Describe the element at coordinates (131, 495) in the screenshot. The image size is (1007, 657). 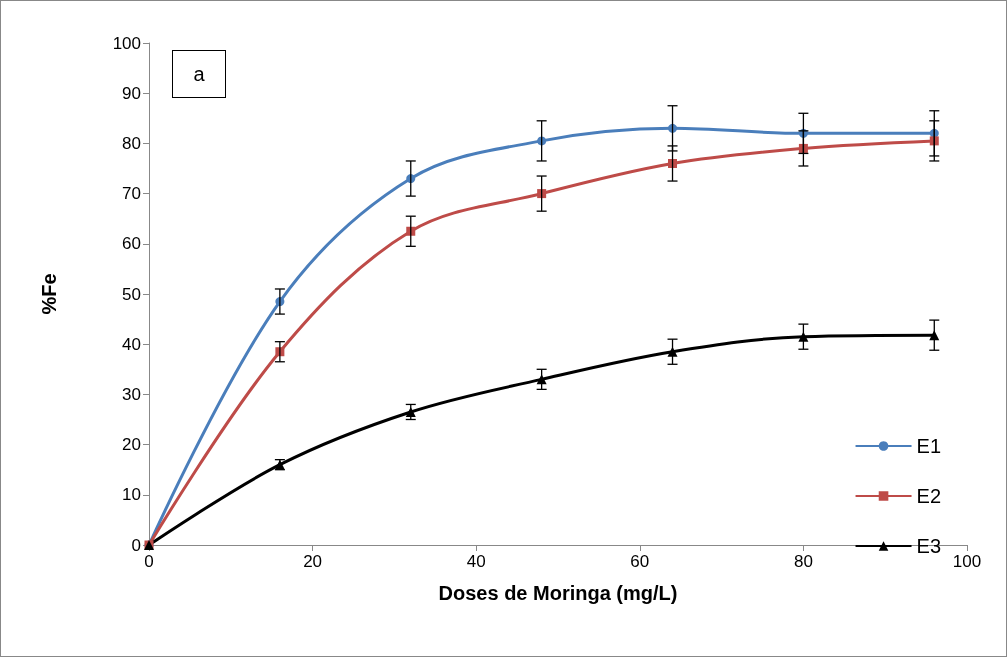
I see `y-tick-label: 10` at that location.